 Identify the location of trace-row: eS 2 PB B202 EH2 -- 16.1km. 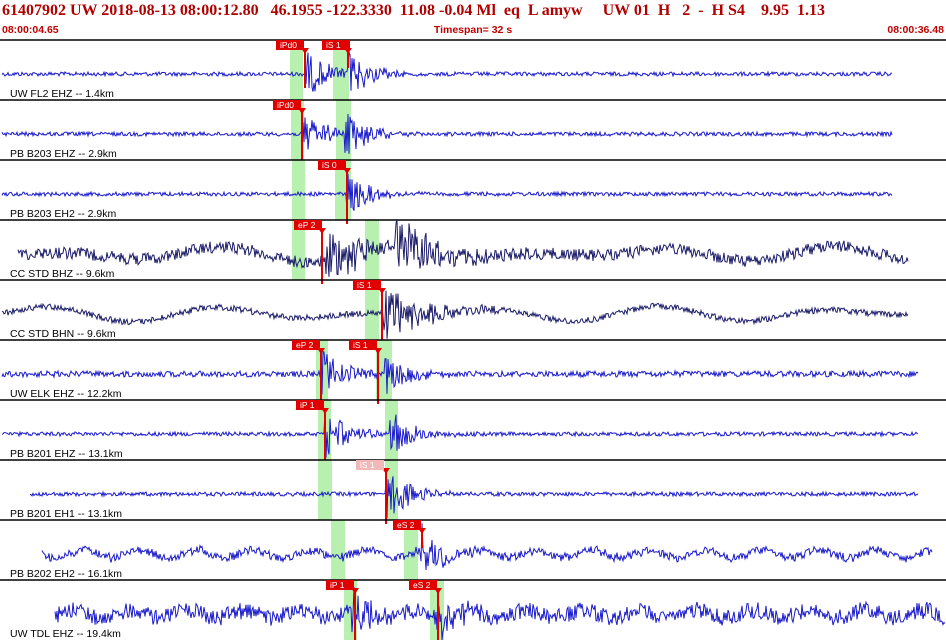
(473, 549).